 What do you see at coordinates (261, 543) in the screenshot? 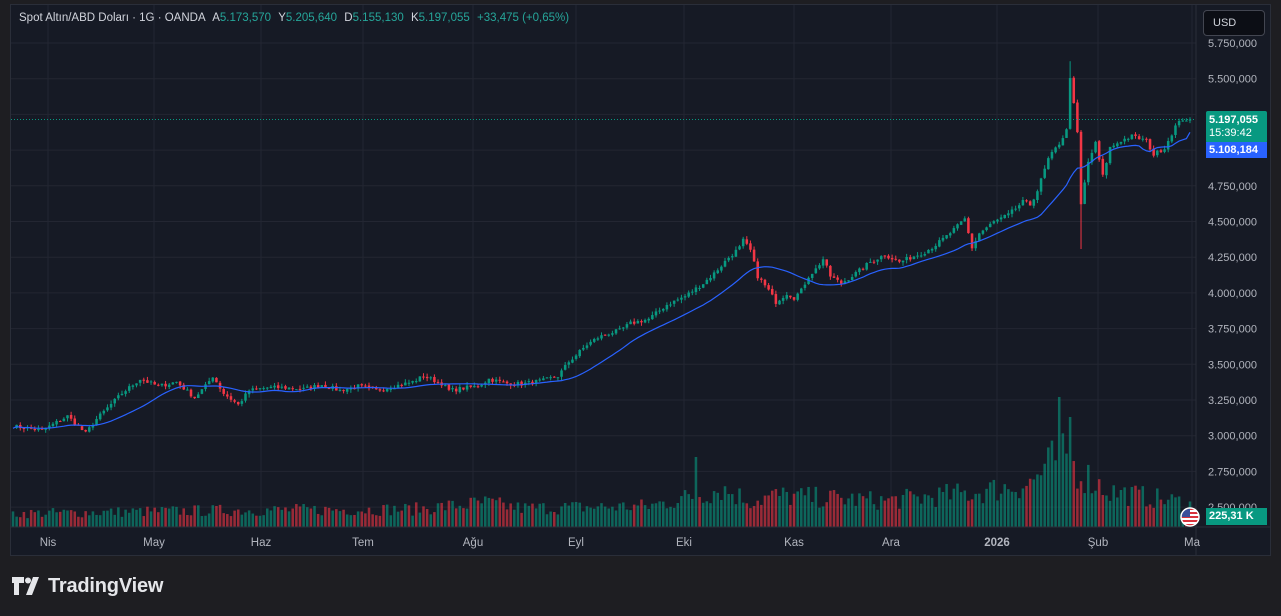
I see `time-axis-label: Haz` at bounding box center [261, 543].